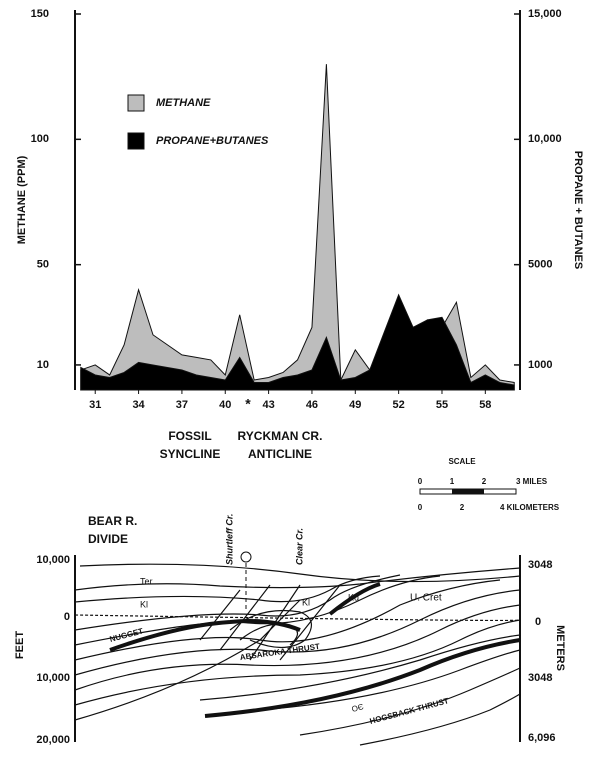 This screenshot has width=600, height=768. What do you see at coordinates (138, 405) in the screenshot?
I see `x-tick-label: 34` at bounding box center [138, 405].